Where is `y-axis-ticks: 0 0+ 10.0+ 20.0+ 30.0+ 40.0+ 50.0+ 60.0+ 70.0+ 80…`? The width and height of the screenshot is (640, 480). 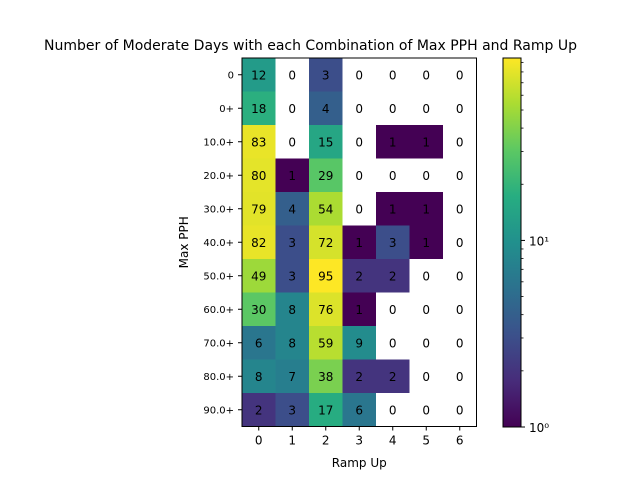 y-axis-ticks: 0 0+ 10.0+ 20.0+ 30.0+ 40.0+ 50.0+ 60.0+ 70.0+ 80… is located at coordinates (222, 243).